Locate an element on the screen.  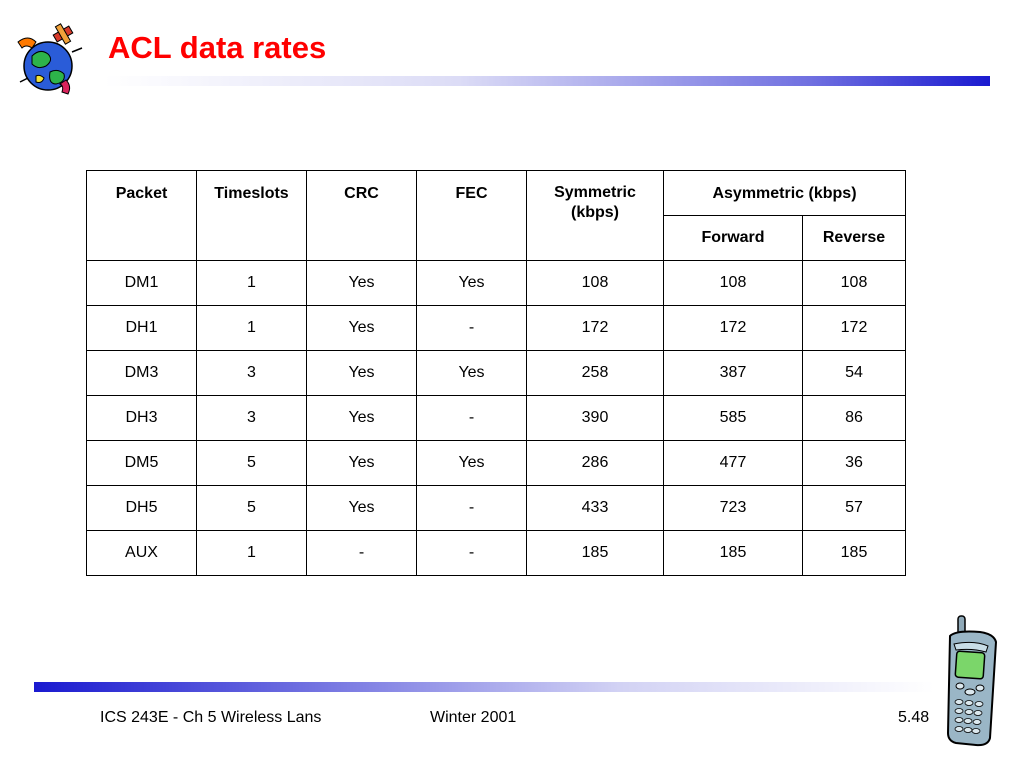
cell-reverse: 54 is located at coordinates (854, 373).